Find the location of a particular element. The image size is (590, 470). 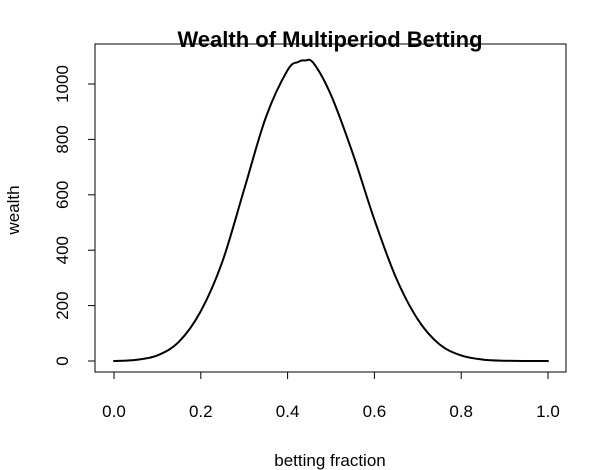

y-tick-label: 800 is located at coordinates (62, 139).